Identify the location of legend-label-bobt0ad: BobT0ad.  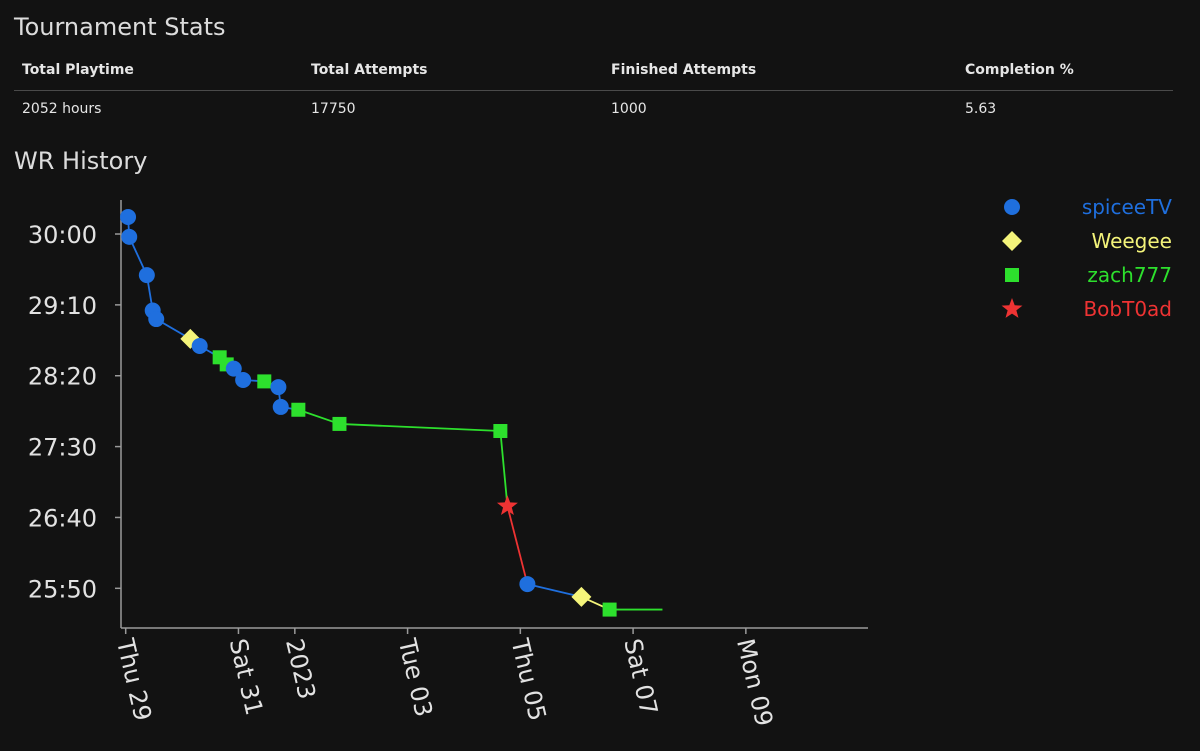
(1127, 309).